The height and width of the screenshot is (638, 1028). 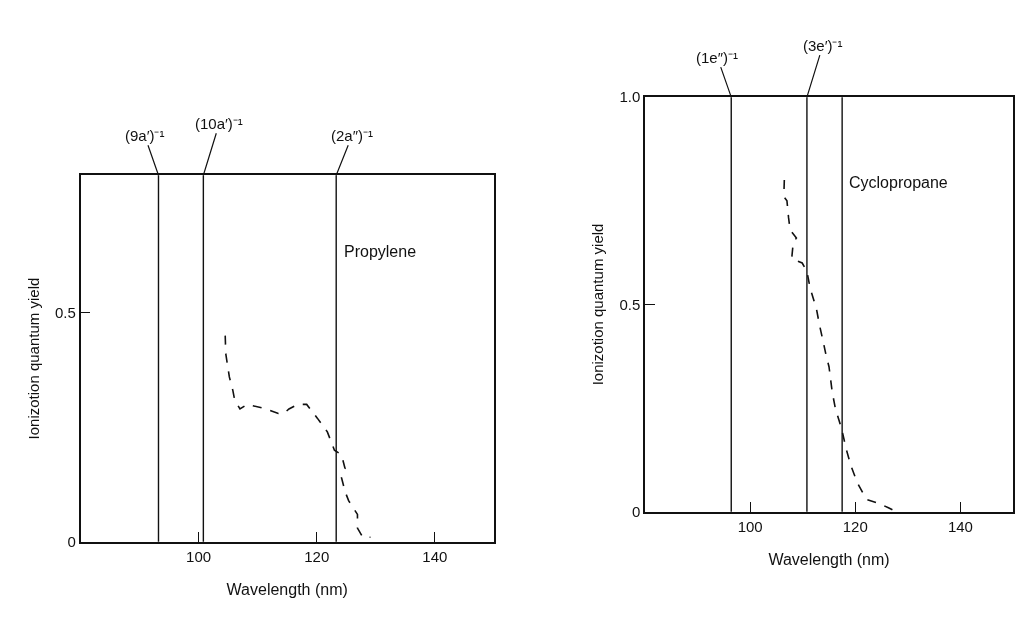 I want to click on annotation: Cyclopropane, so click(x=898, y=182).